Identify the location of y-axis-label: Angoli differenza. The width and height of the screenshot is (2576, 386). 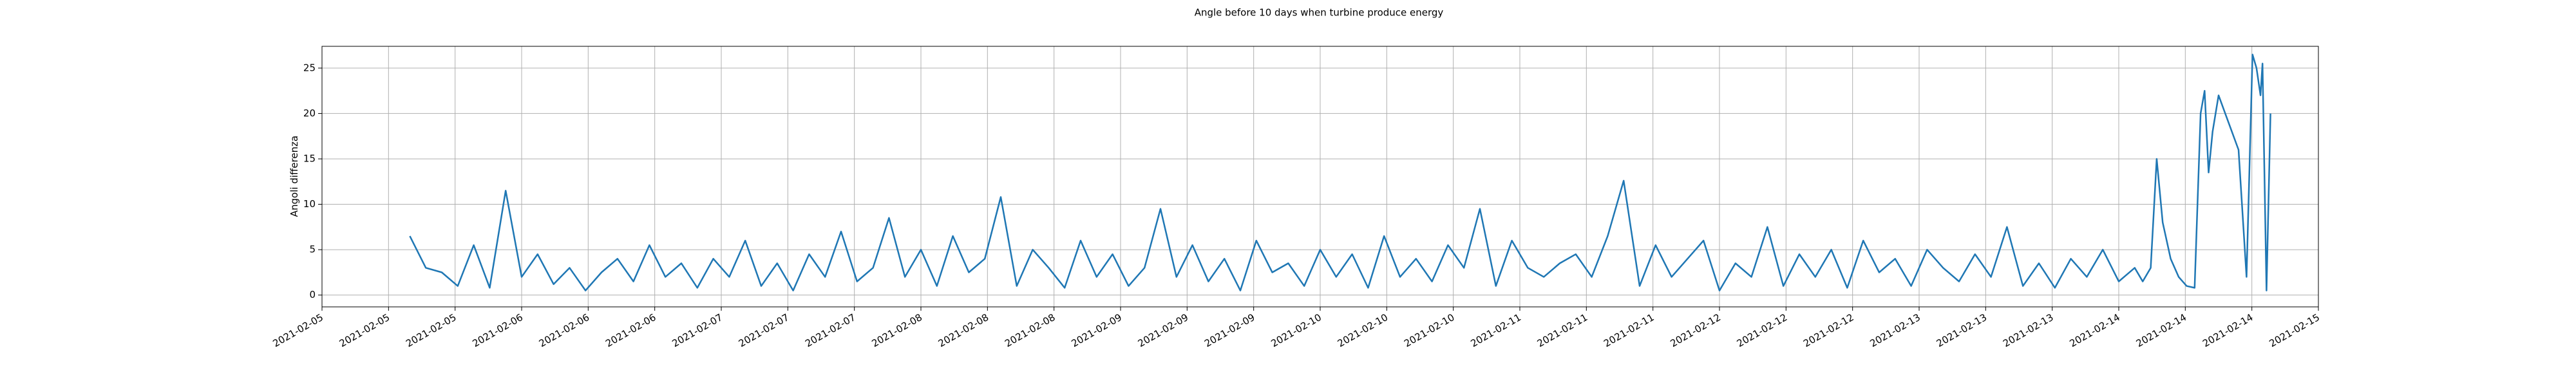
(294, 176).